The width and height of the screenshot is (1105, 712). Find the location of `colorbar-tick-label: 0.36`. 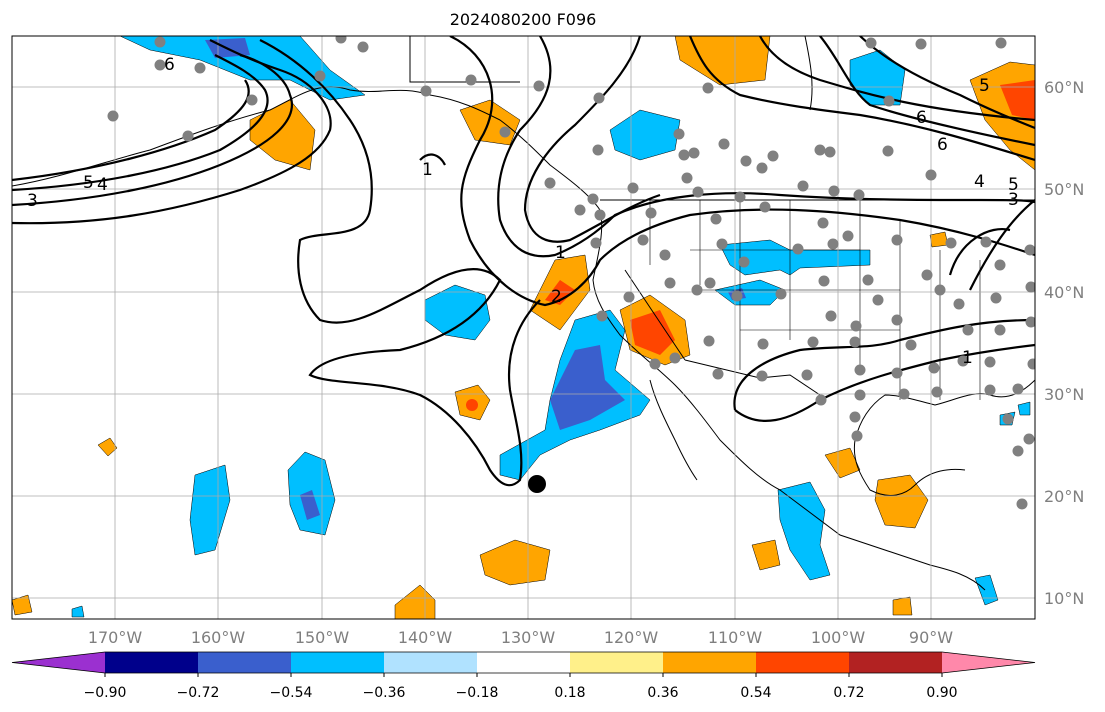

colorbar-tick-label: 0.36 is located at coordinates (662, 693).